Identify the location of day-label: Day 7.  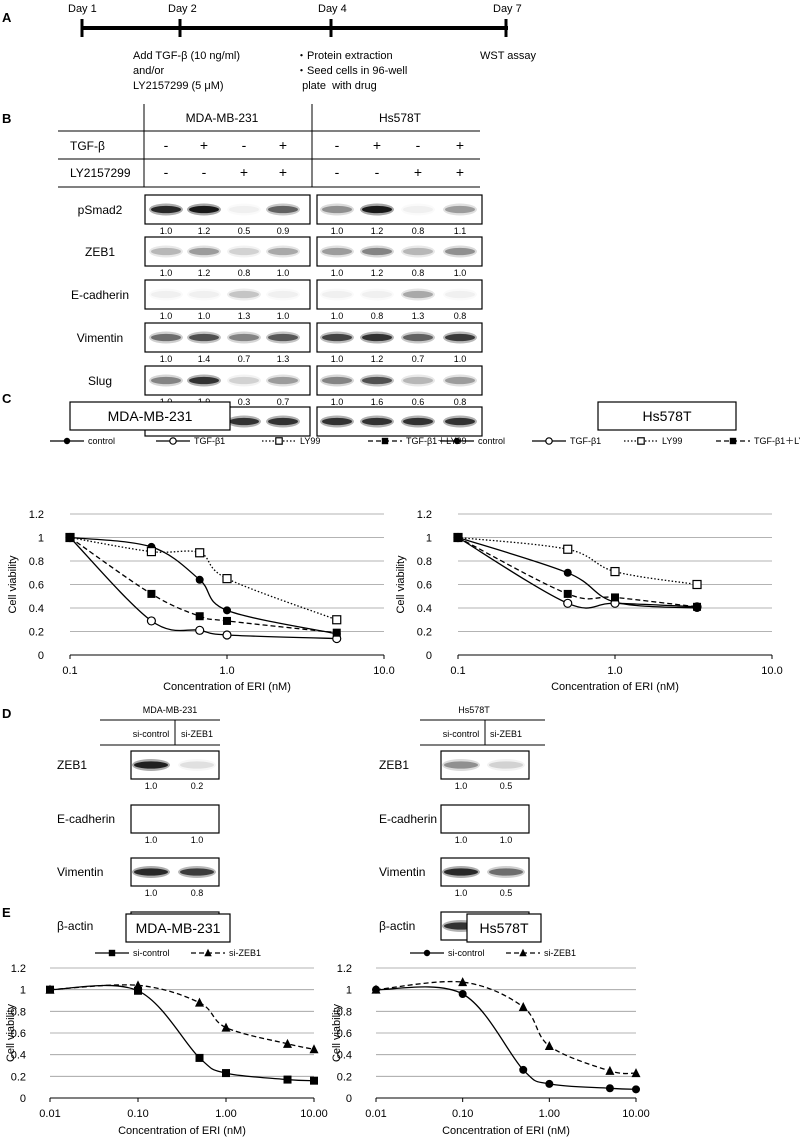
(507, 9).